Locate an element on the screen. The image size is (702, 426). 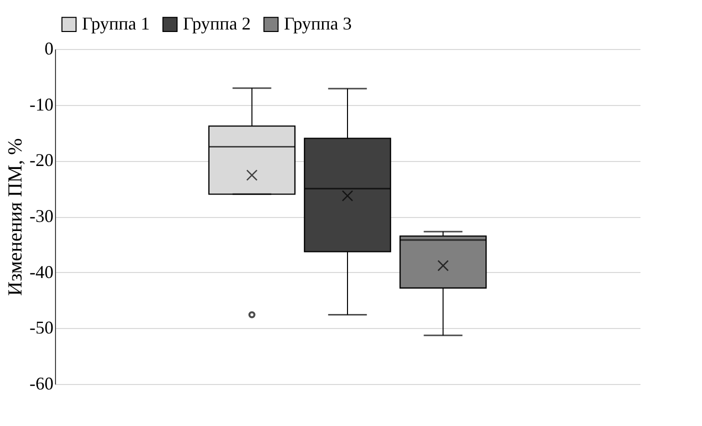
y-axis-title: Изменения ПМ, % is located at coordinates (15, 217).